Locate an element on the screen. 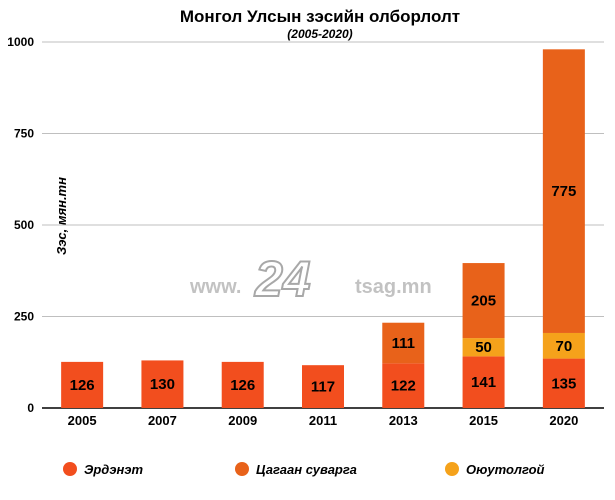 This screenshot has width=615, height=500. y-tick-label: 500 is located at coordinates (24, 225).